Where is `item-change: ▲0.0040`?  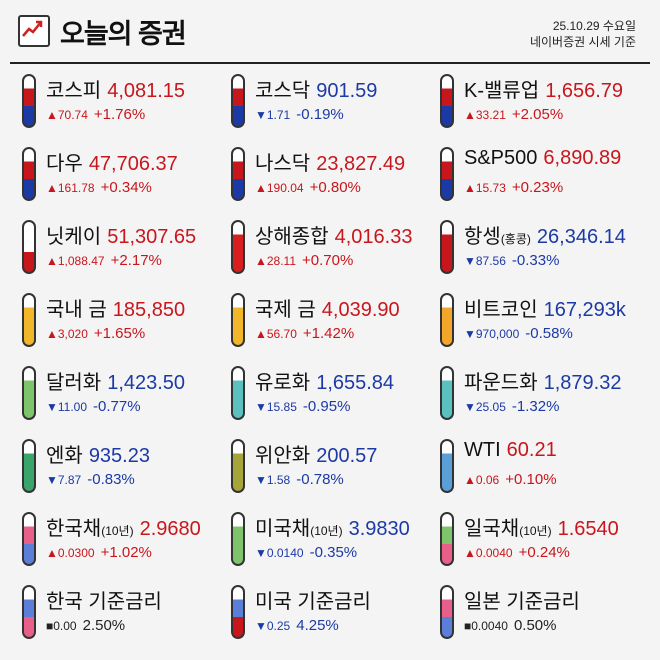
item-change: ▲0.0040 is located at coordinates (488, 553).